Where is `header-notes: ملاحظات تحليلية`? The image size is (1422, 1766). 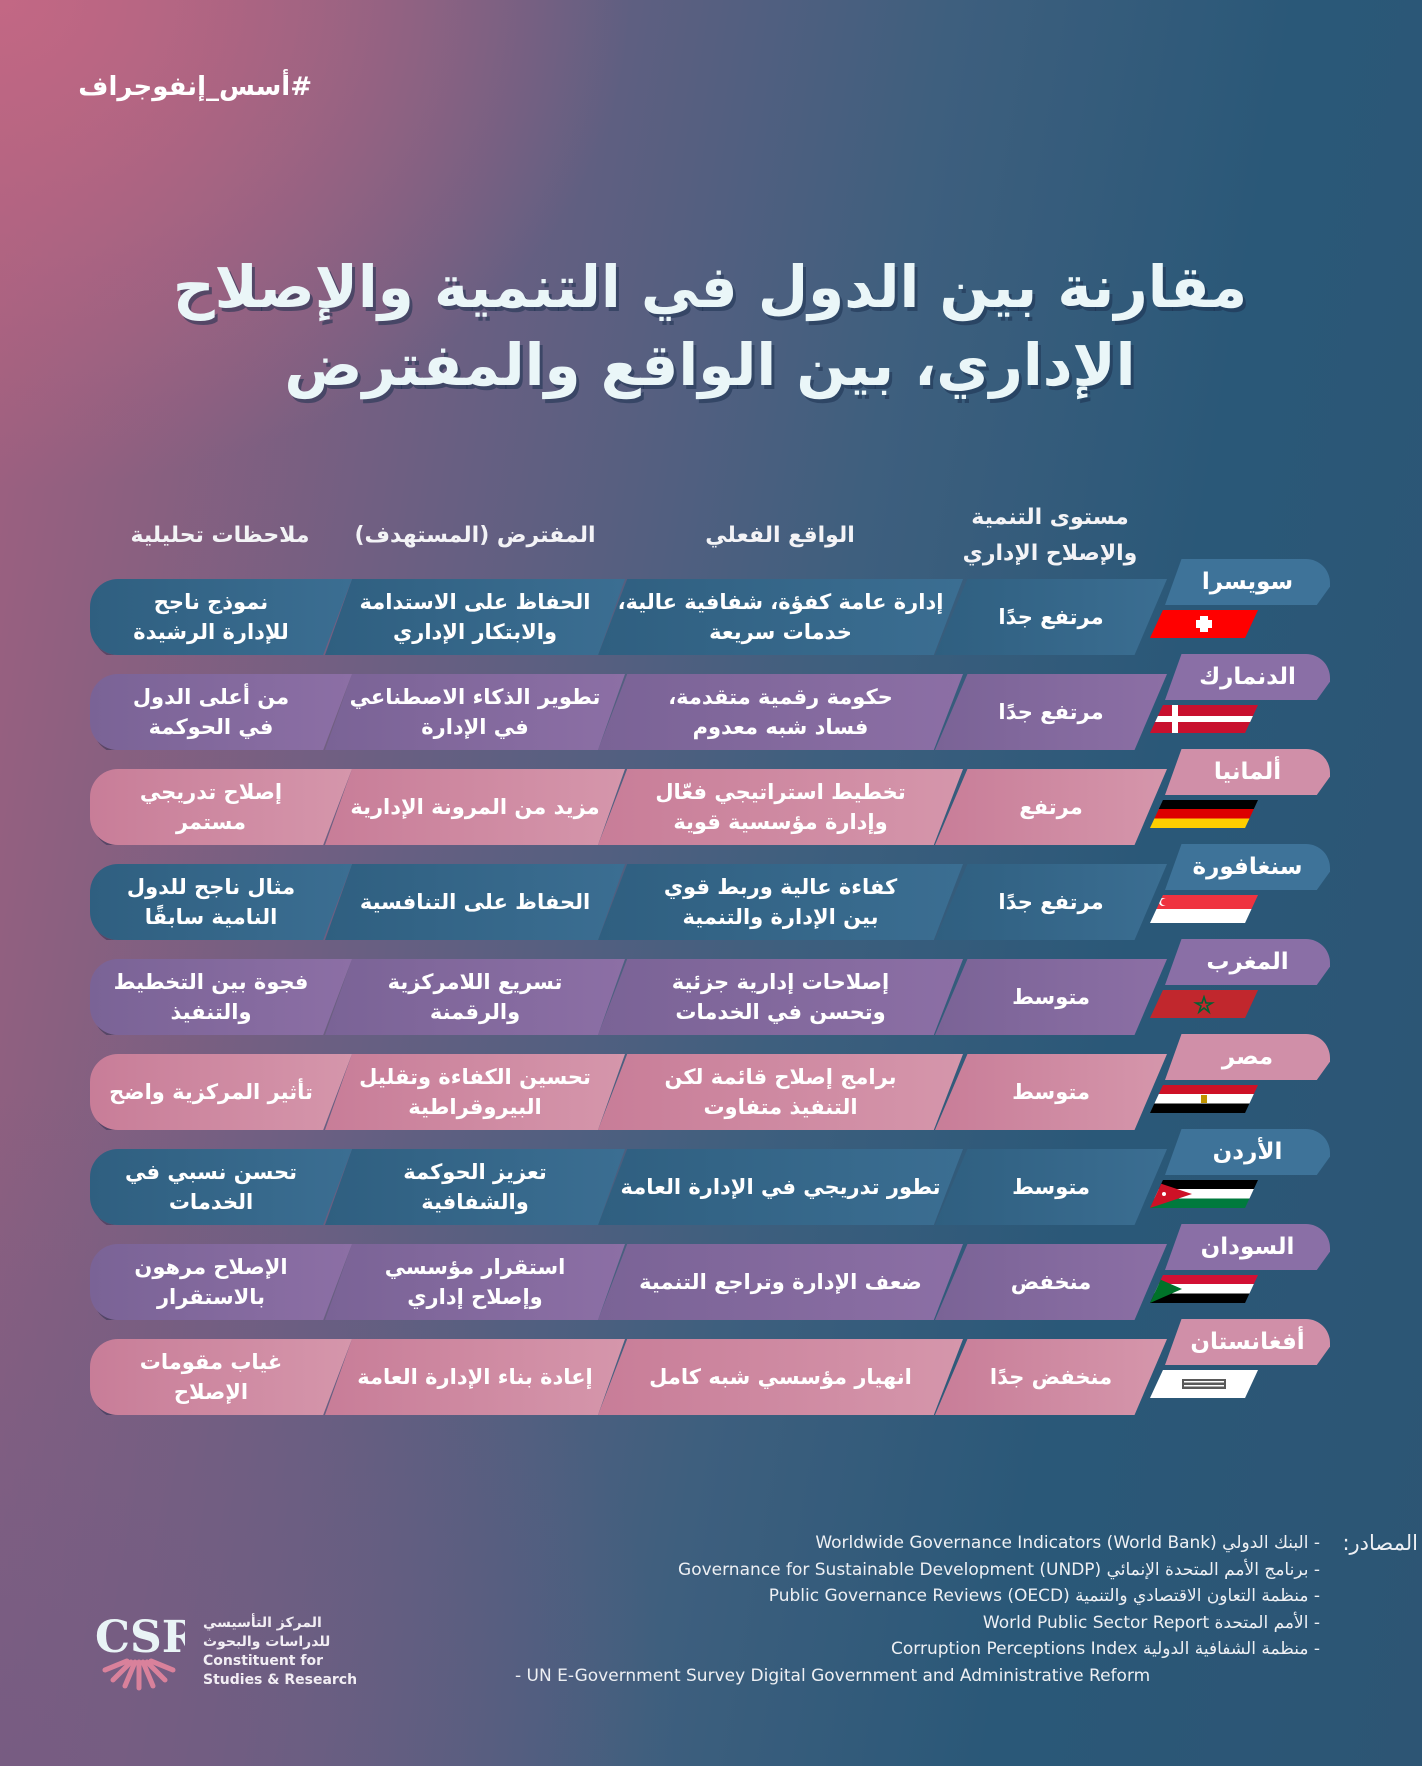
header-notes: ملاحظات تحليلية is located at coordinates (220, 535).